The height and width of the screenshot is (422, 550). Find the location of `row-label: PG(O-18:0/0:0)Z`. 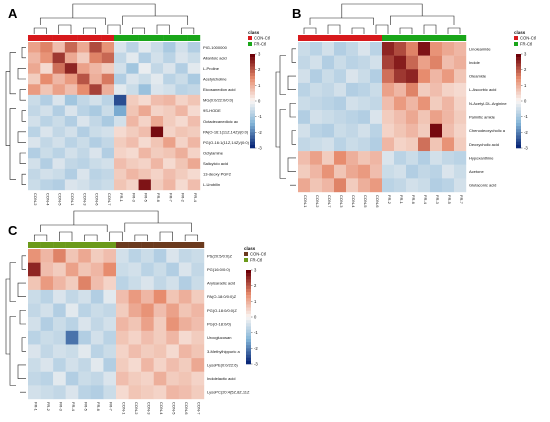

row-label: PG(O-18:0/0:0)Z is located at coordinates (222, 310).